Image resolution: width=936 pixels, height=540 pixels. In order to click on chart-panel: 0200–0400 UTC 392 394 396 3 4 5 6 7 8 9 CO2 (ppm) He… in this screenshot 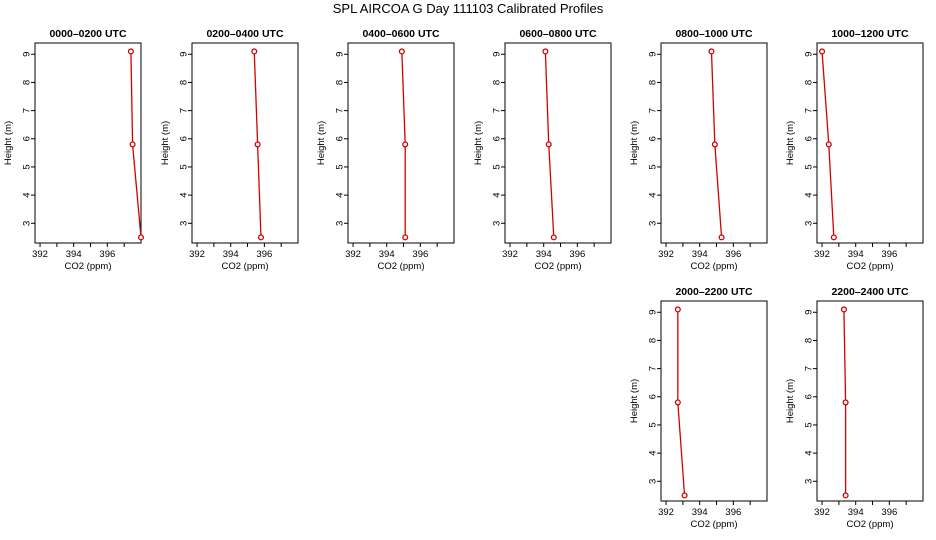, I will do `click(229, 150)`.